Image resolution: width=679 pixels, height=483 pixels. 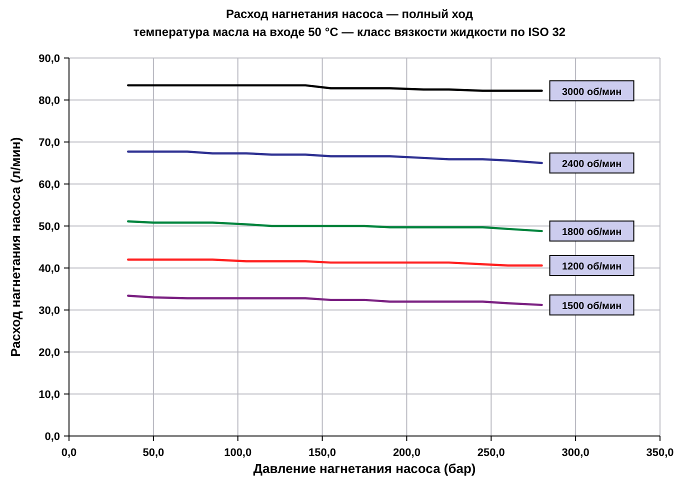 What do you see at coordinates (49, 269) in the screenshot?
I see `y-tick-label: 40,0` at bounding box center [49, 269].